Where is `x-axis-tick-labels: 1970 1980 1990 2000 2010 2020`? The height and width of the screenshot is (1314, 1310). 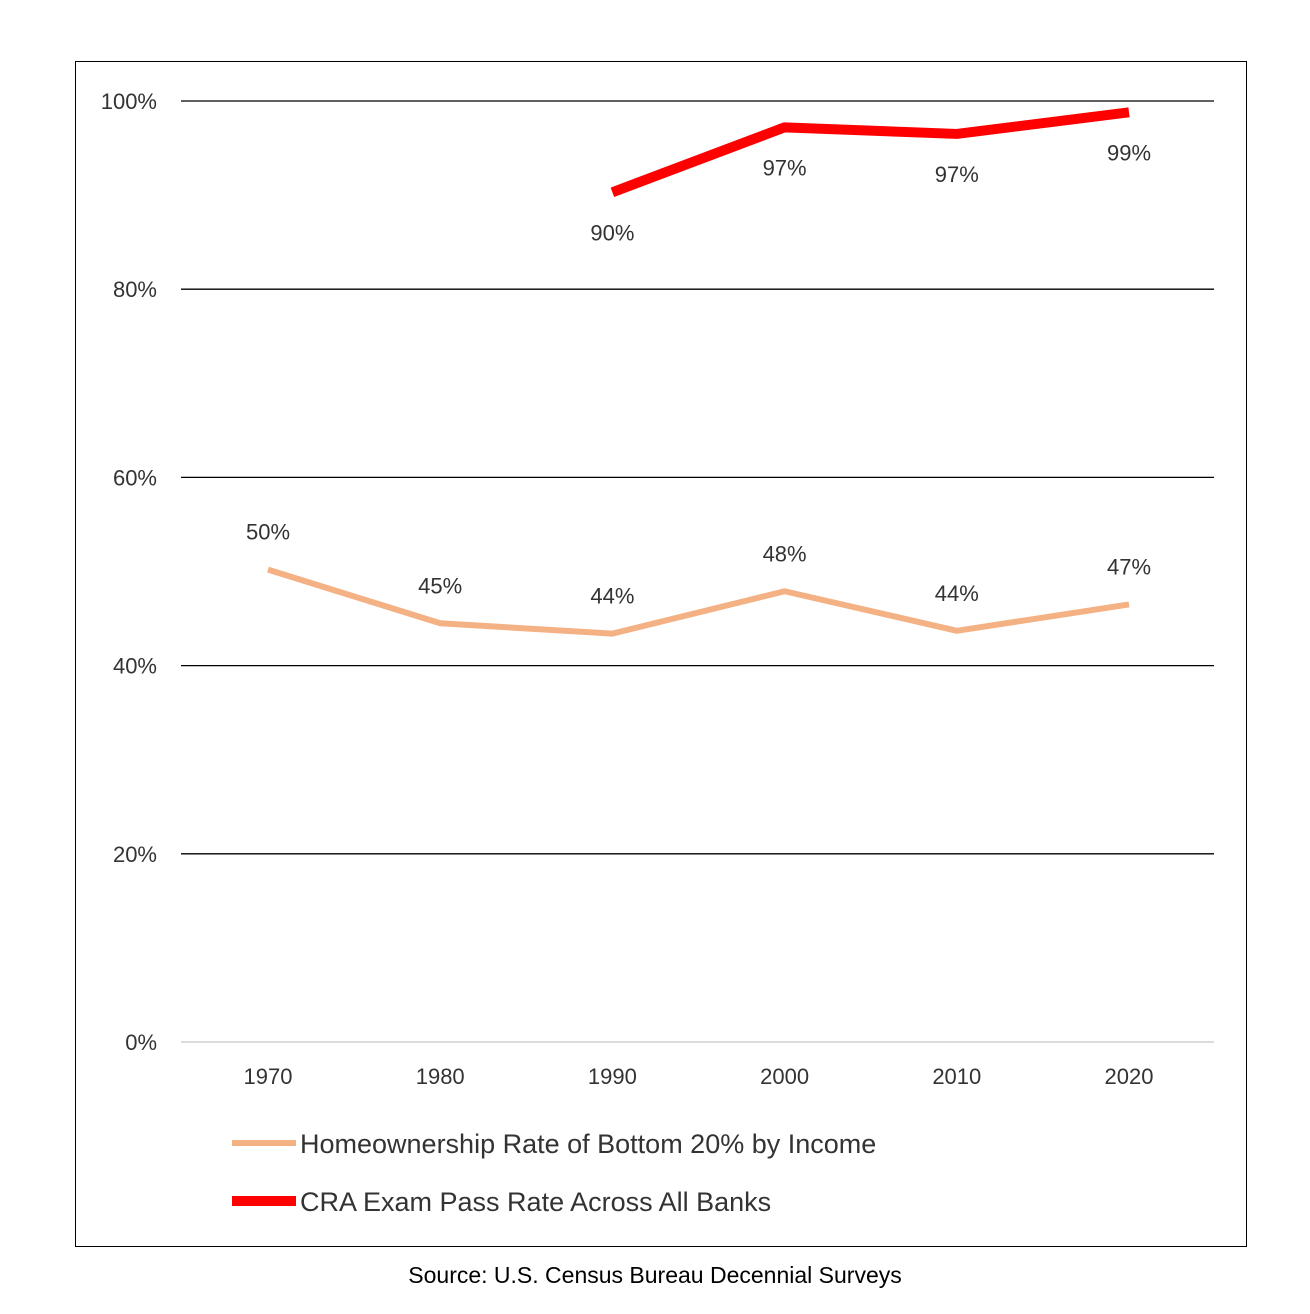
x-axis-tick-labels: 1970 1980 1990 2000 2010 2020 is located at coordinates (699, 1076).